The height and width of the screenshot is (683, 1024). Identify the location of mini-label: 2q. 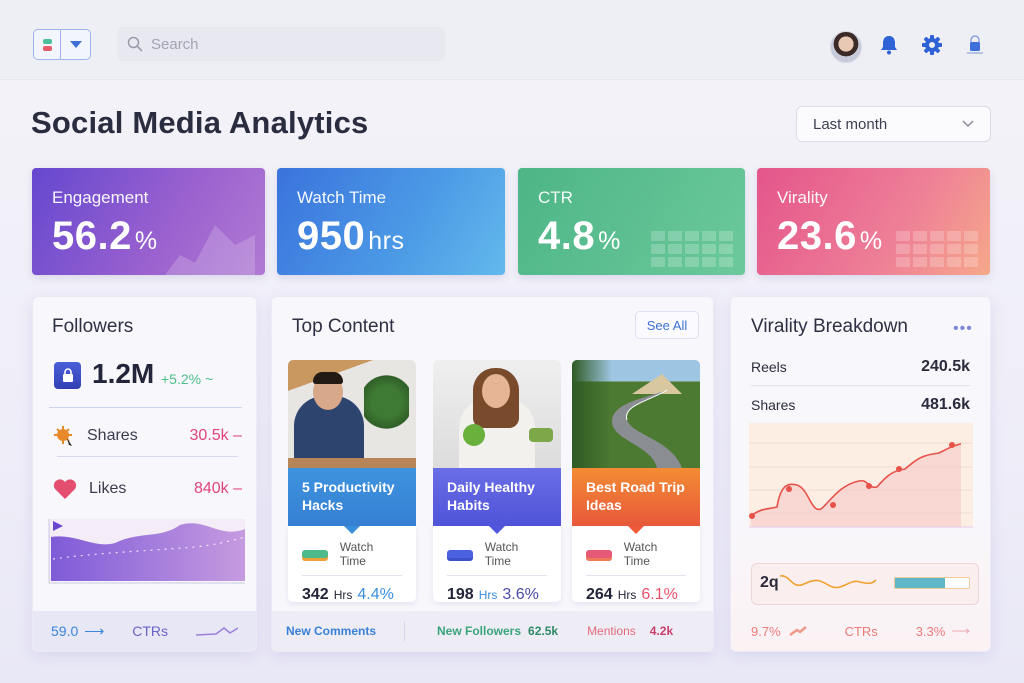
(769, 582).